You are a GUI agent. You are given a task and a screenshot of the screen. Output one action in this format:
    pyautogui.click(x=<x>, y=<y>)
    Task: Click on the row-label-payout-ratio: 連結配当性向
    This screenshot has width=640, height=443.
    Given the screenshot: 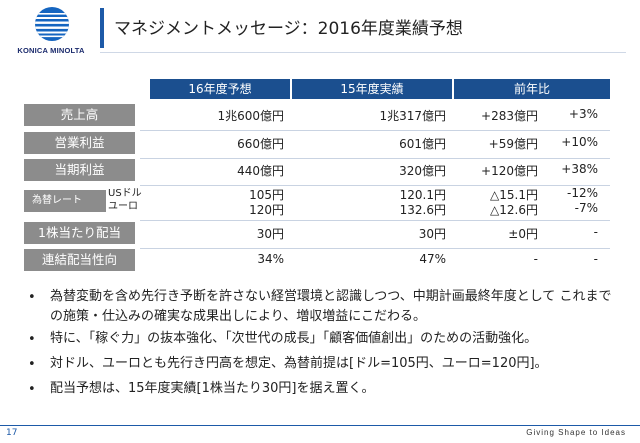 What is the action you would take?
    pyautogui.click(x=79, y=260)
    